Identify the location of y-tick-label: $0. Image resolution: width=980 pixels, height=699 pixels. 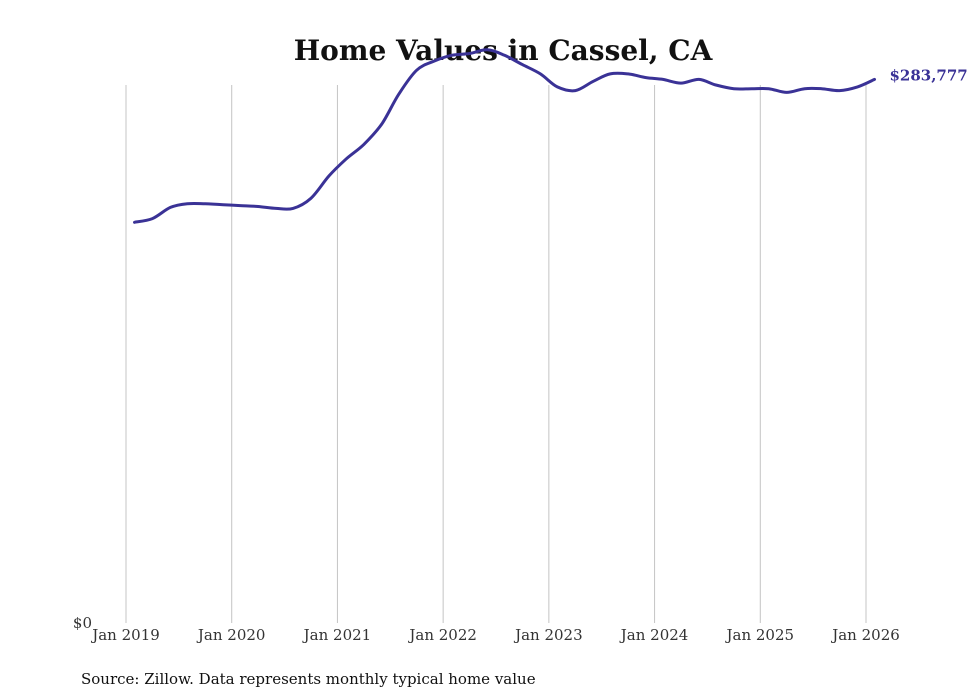
(82, 623).